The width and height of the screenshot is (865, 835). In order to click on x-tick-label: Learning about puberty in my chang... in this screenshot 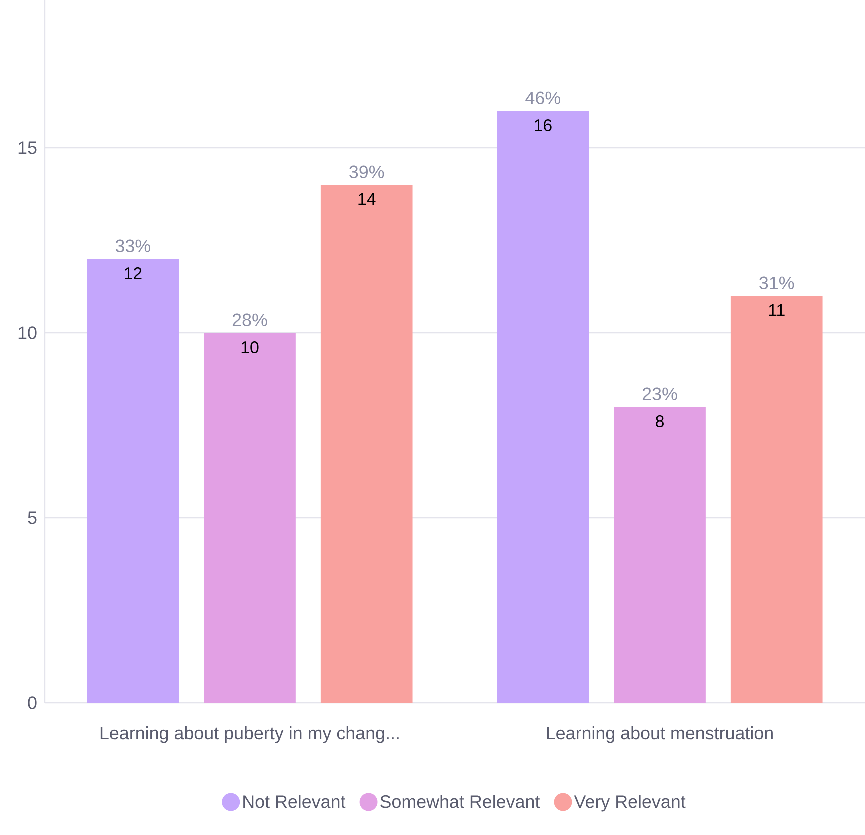, I will do `click(249, 735)`.